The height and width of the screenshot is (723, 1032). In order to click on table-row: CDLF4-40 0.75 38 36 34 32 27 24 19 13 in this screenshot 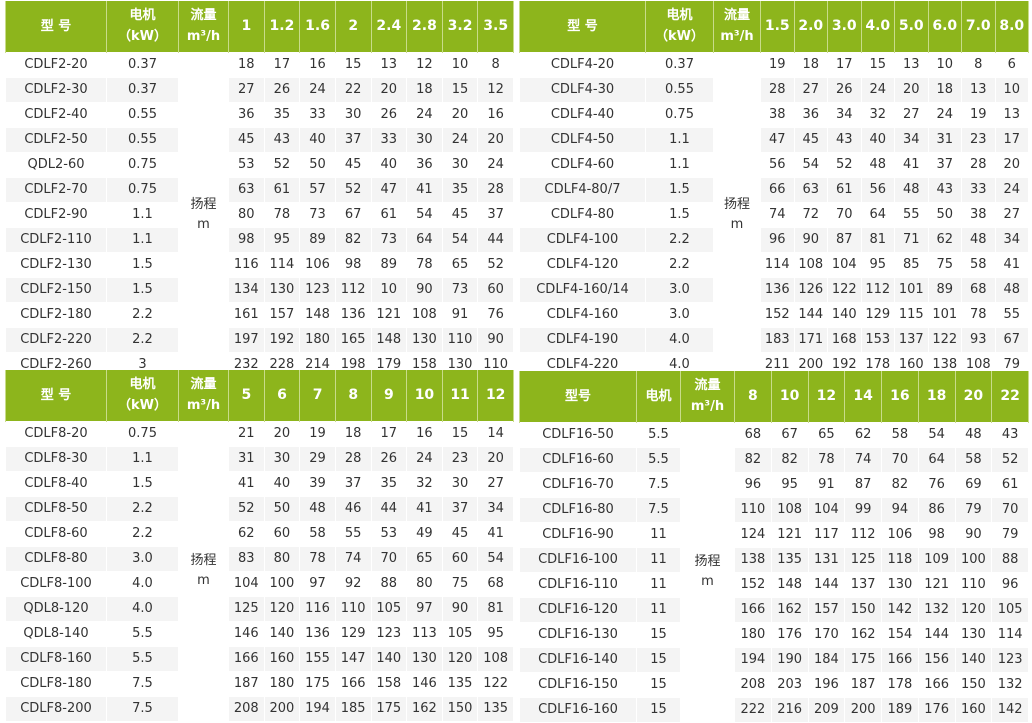, I will do `click(774, 114)`.